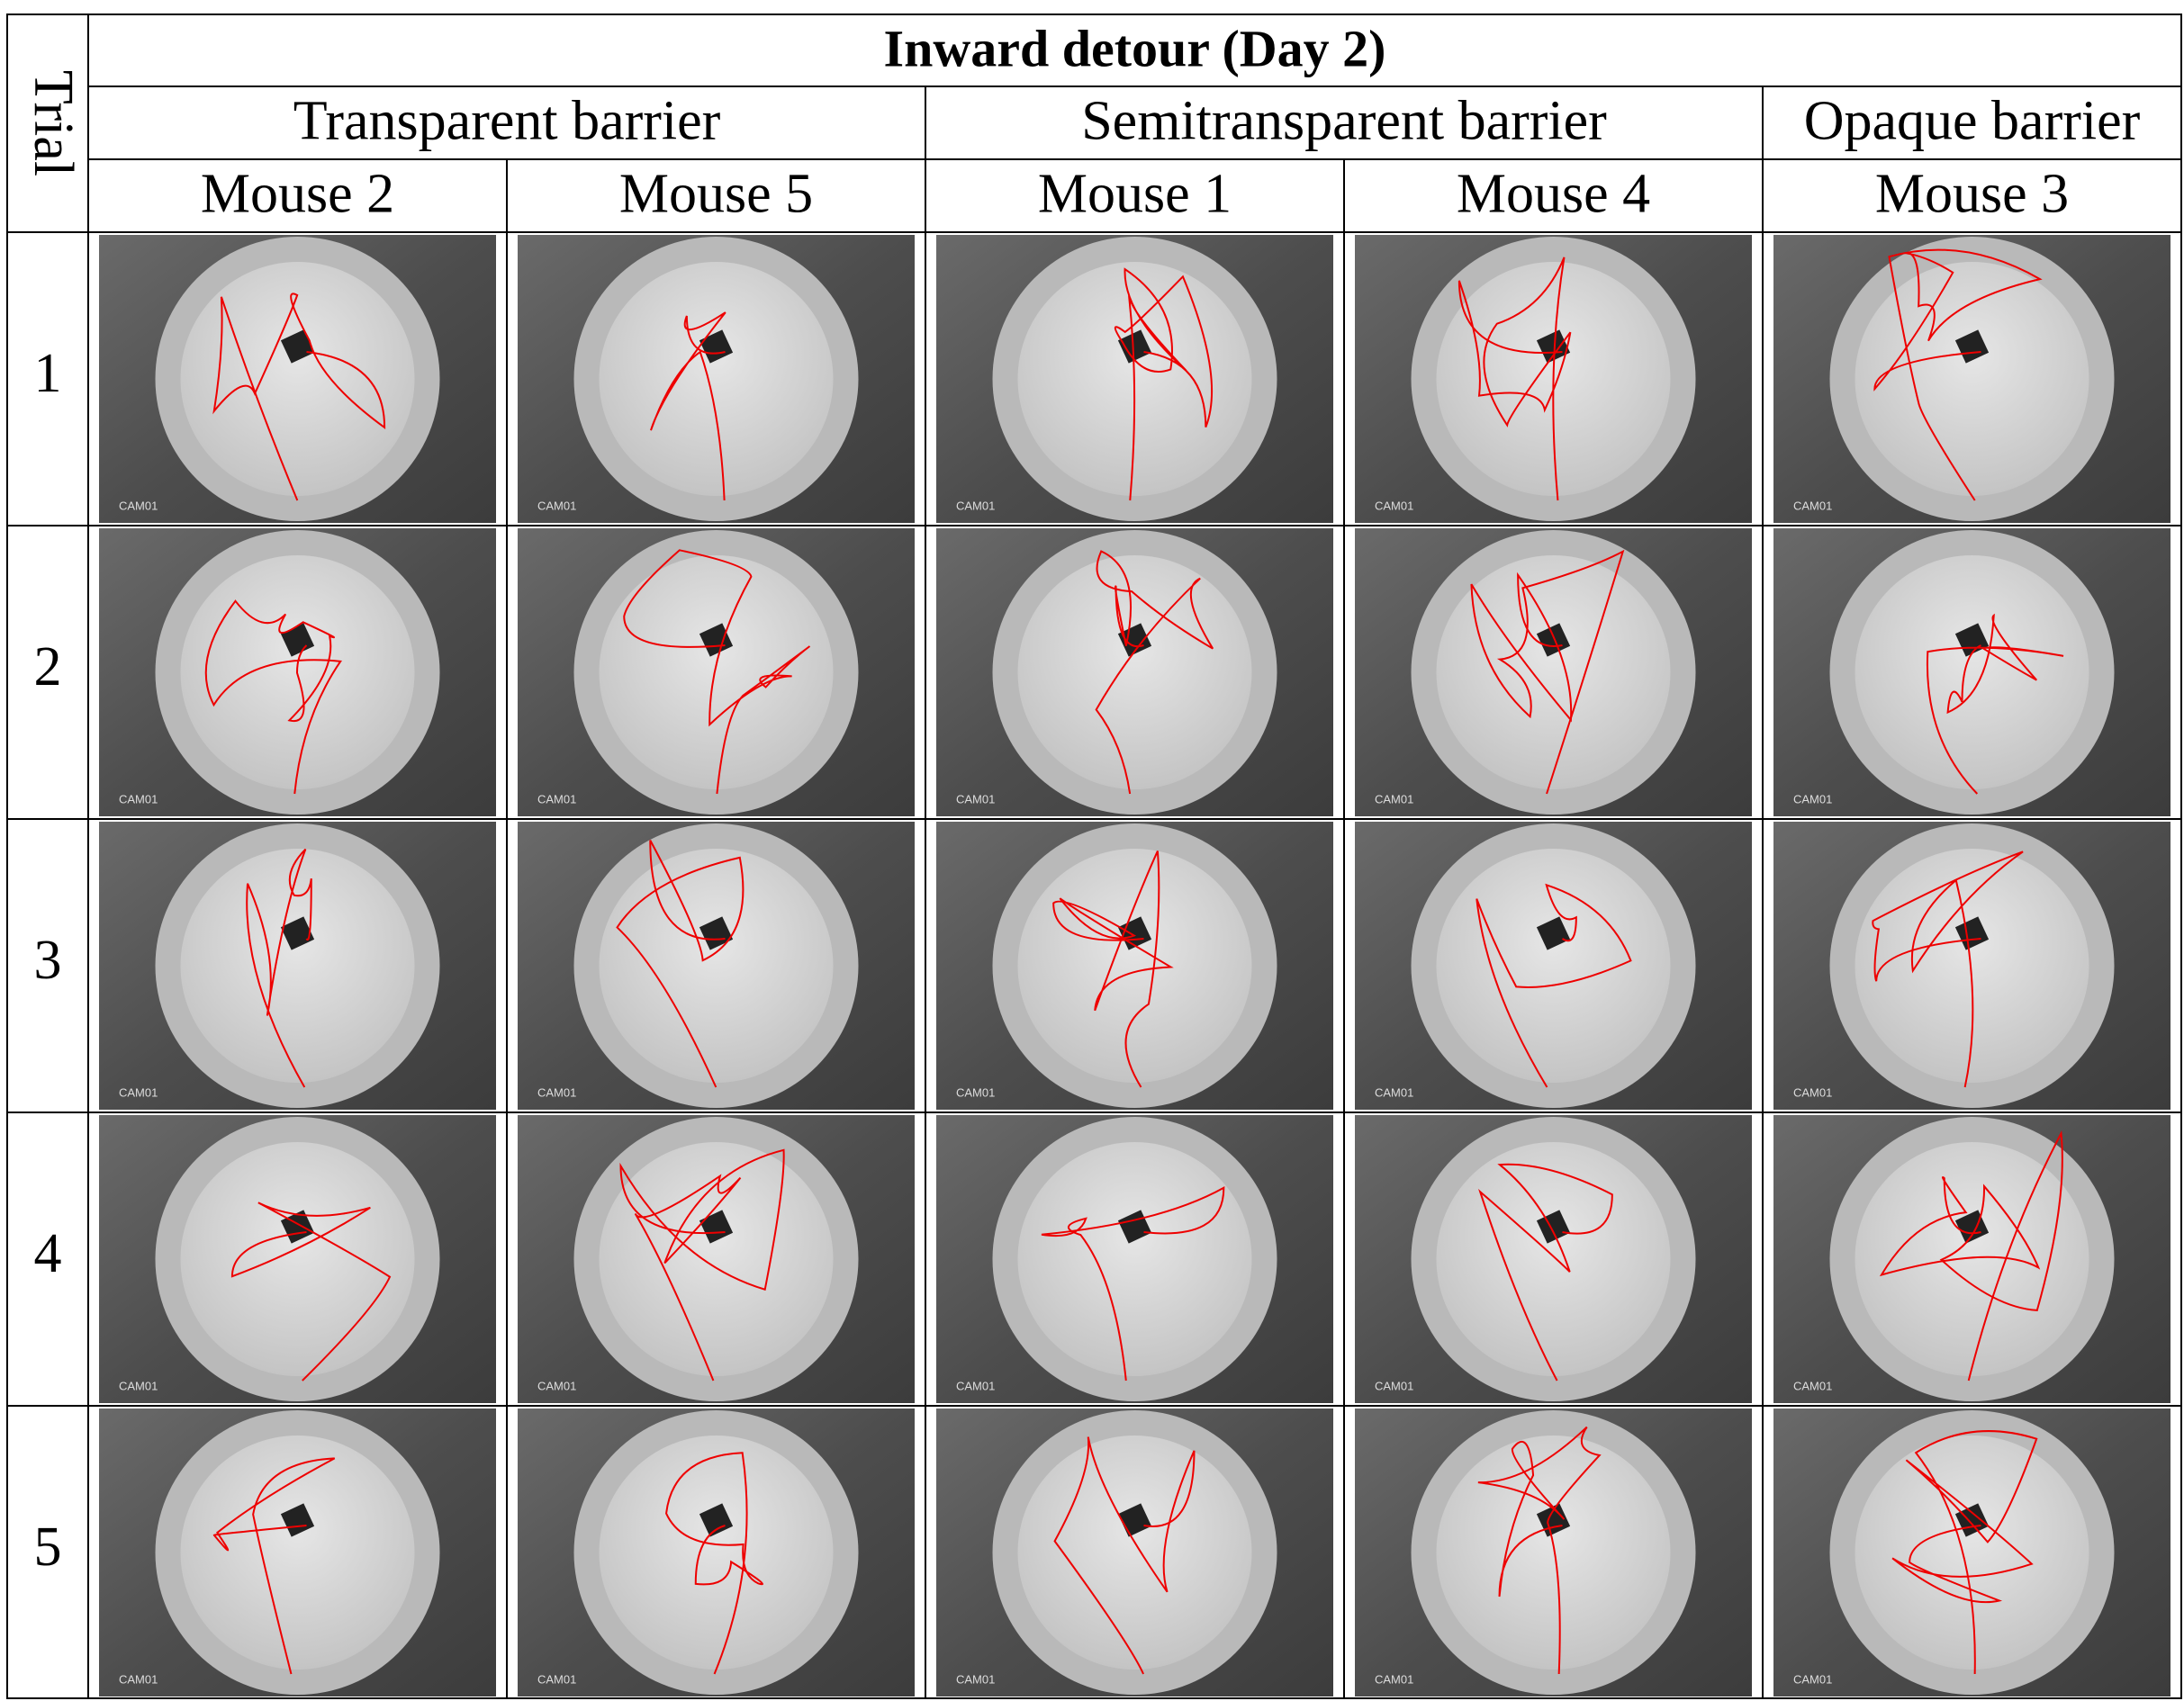 The height and width of the screenshot is (1701, 2184). What do you see at coordinates (48, 960) in the screenshot?
I see `trial-number: 3` at bounding box center [48, 960].